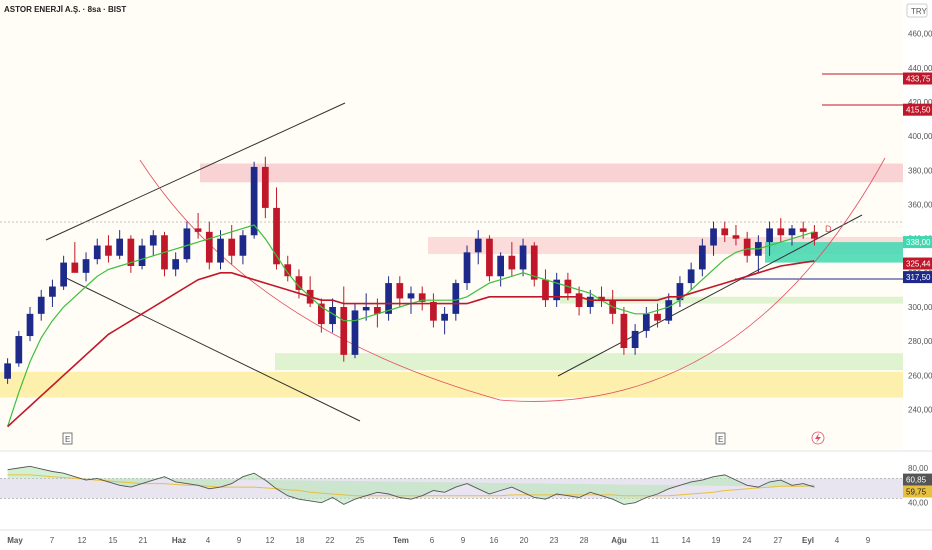  Describe the element at coordinates (411, 485) in the screenshot. I see `rsi-line` at that location.